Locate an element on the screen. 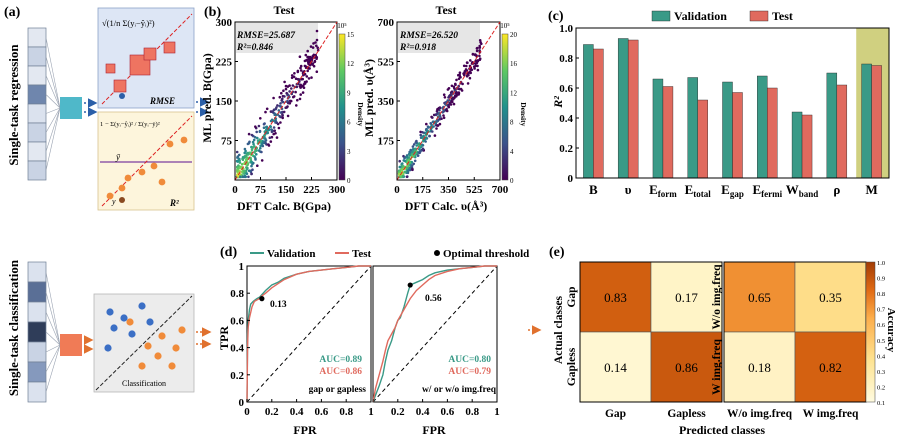 The width and height of the screenshot is (897, 440). d1-ylabel: TPR is located at coordinates (224, 338).